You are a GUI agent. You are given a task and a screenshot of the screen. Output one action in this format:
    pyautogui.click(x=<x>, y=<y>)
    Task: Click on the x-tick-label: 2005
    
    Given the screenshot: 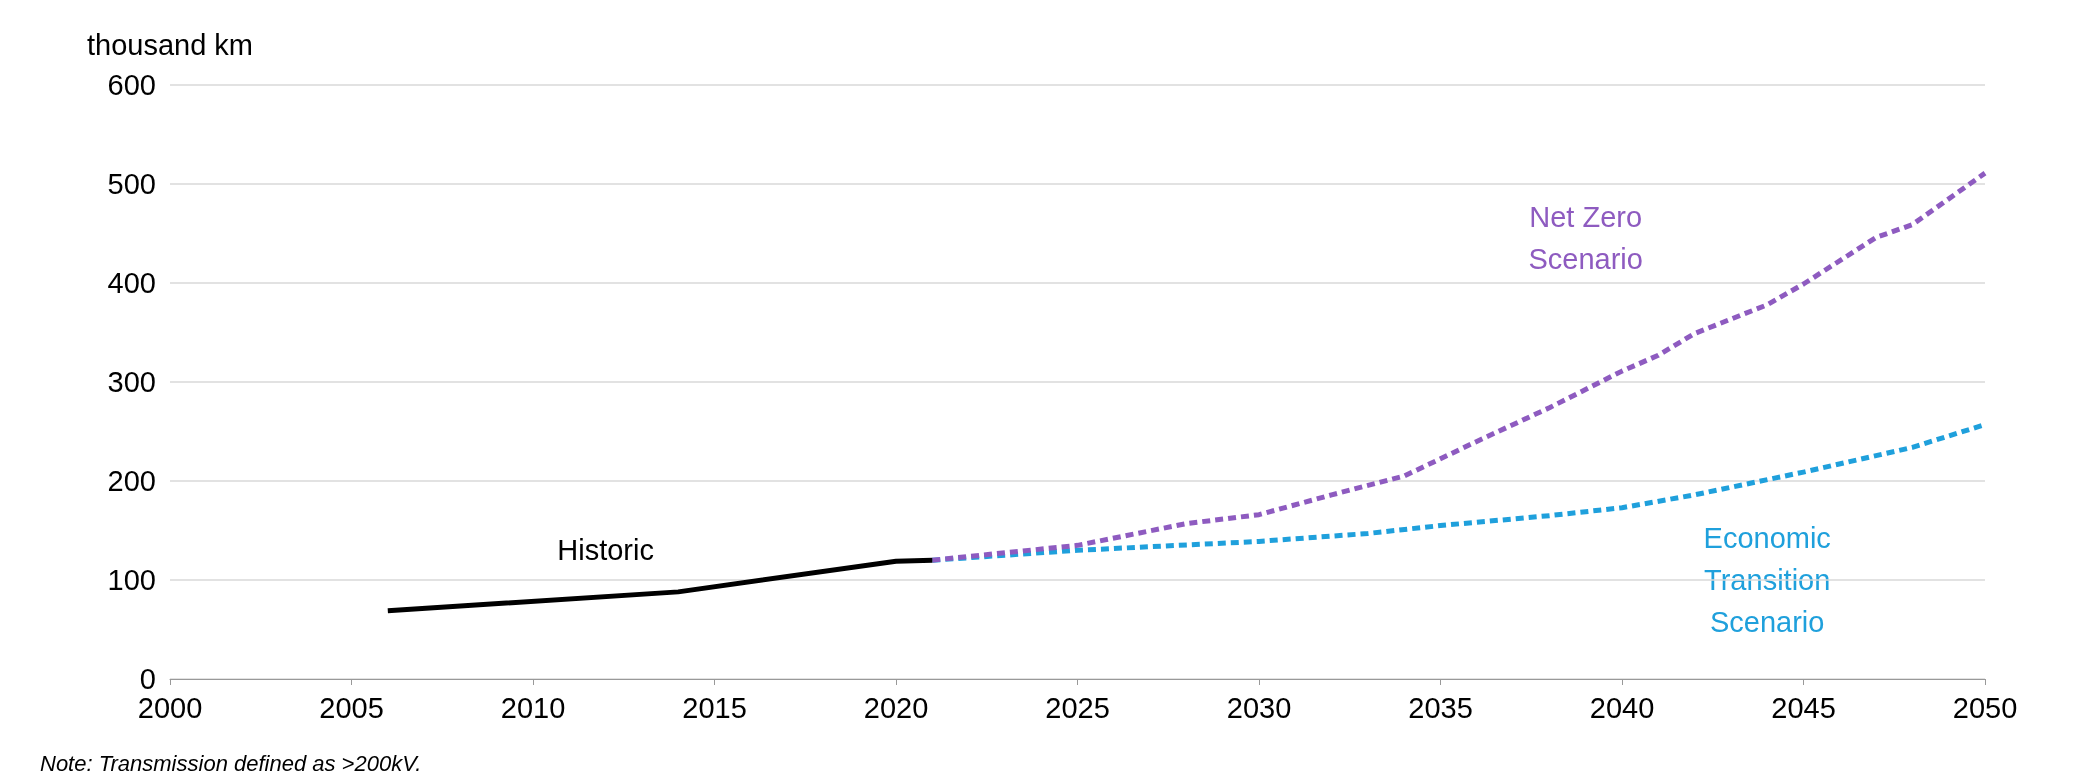 What is the action you would take?
    pyautogui.click(x=351, y=707)
    